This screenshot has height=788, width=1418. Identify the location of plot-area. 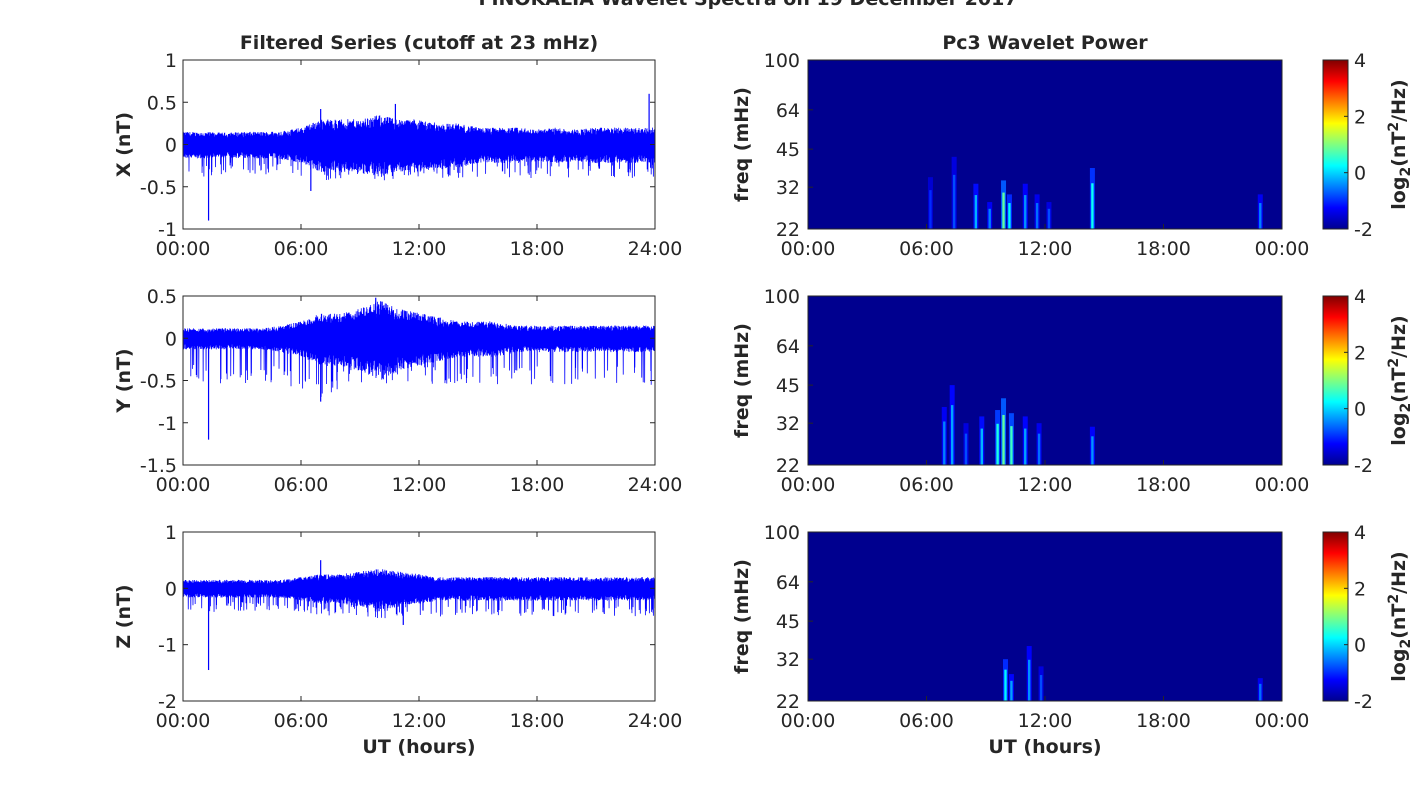
(419, 616).